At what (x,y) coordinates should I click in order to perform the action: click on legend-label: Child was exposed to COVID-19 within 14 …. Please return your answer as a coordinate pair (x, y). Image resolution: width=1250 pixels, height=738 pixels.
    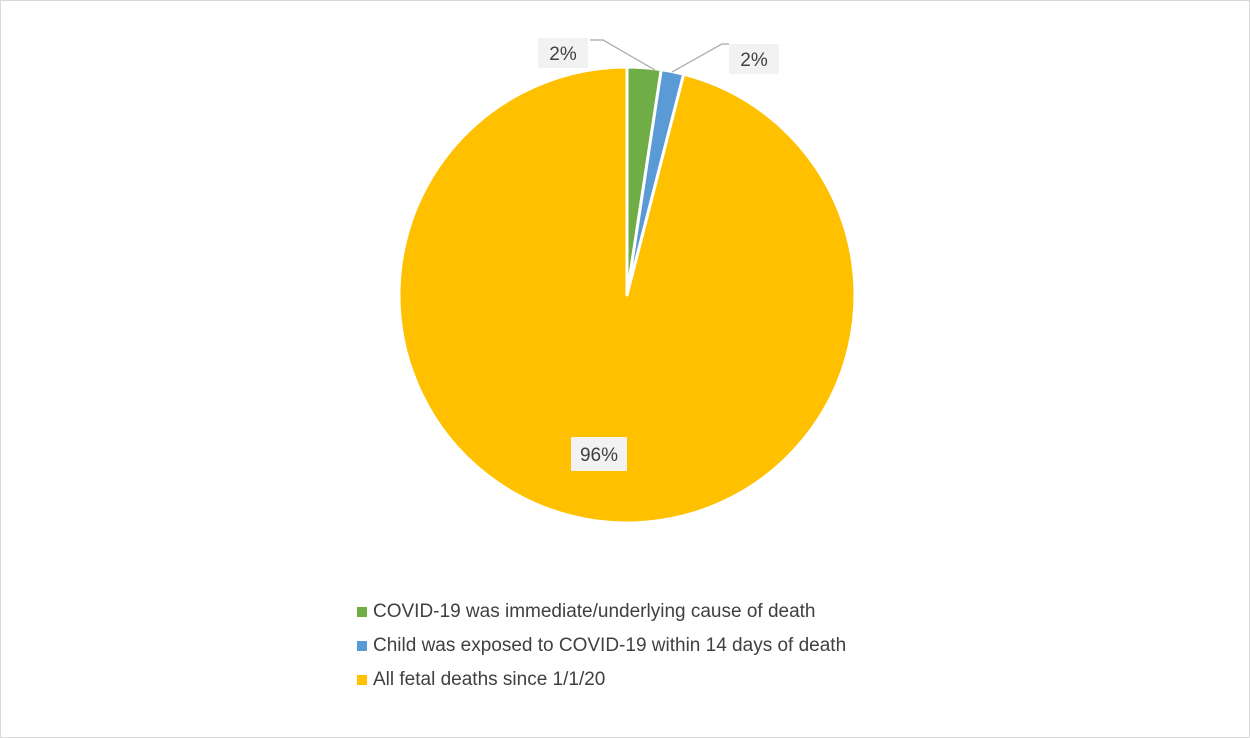
    Looking at the image, I should click on (610, 645).